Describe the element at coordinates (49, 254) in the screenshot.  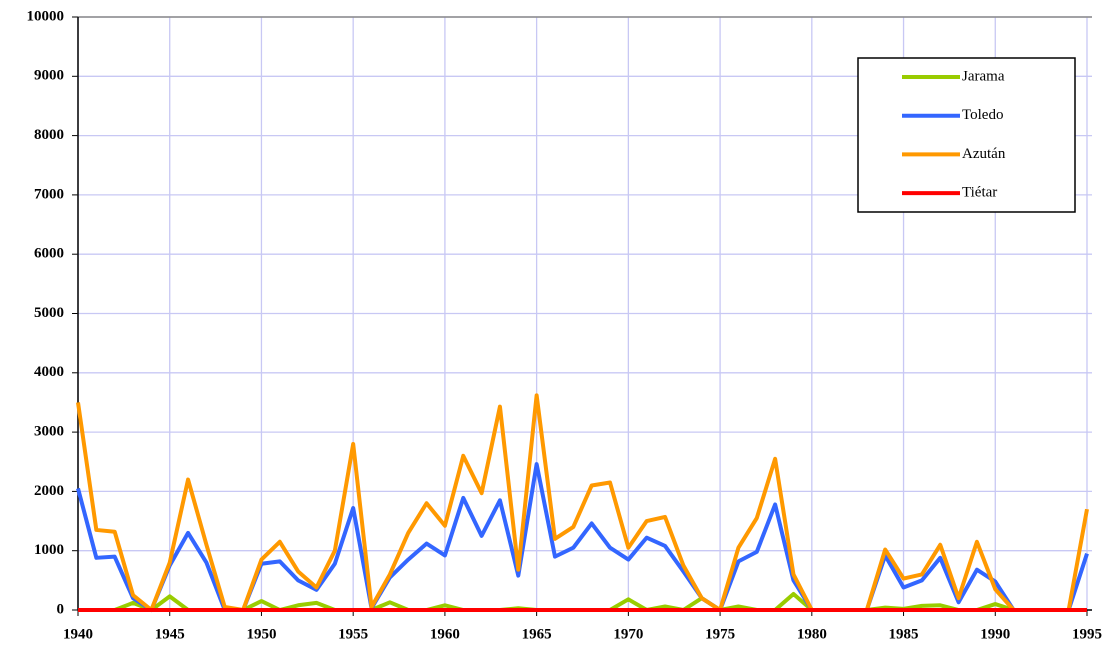
I see `y-tick-label: 6000` at that location.